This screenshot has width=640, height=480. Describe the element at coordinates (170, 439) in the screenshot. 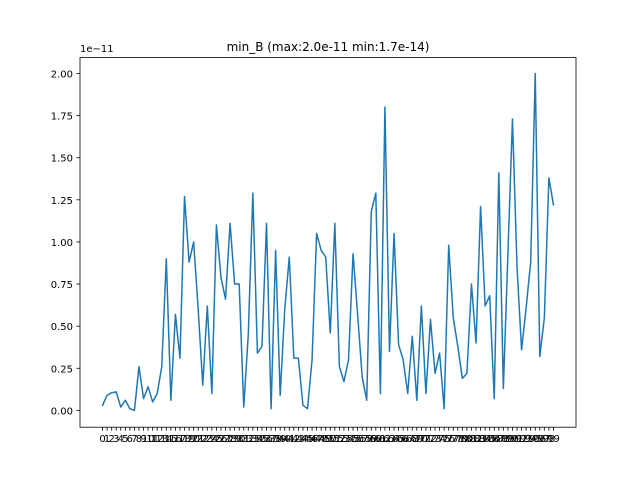

I see `x-tick-label: 15` at that location.